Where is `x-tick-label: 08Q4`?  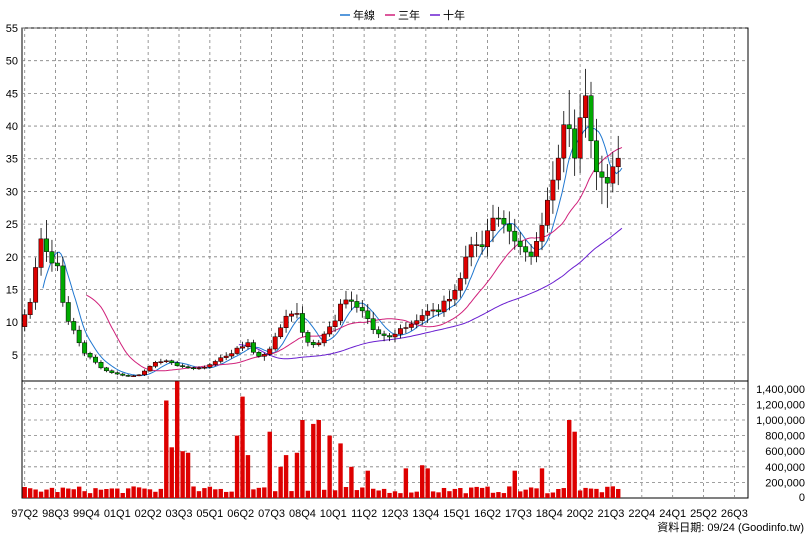 x-tick-label: 08Q4 is located at coordinates (302, 514).